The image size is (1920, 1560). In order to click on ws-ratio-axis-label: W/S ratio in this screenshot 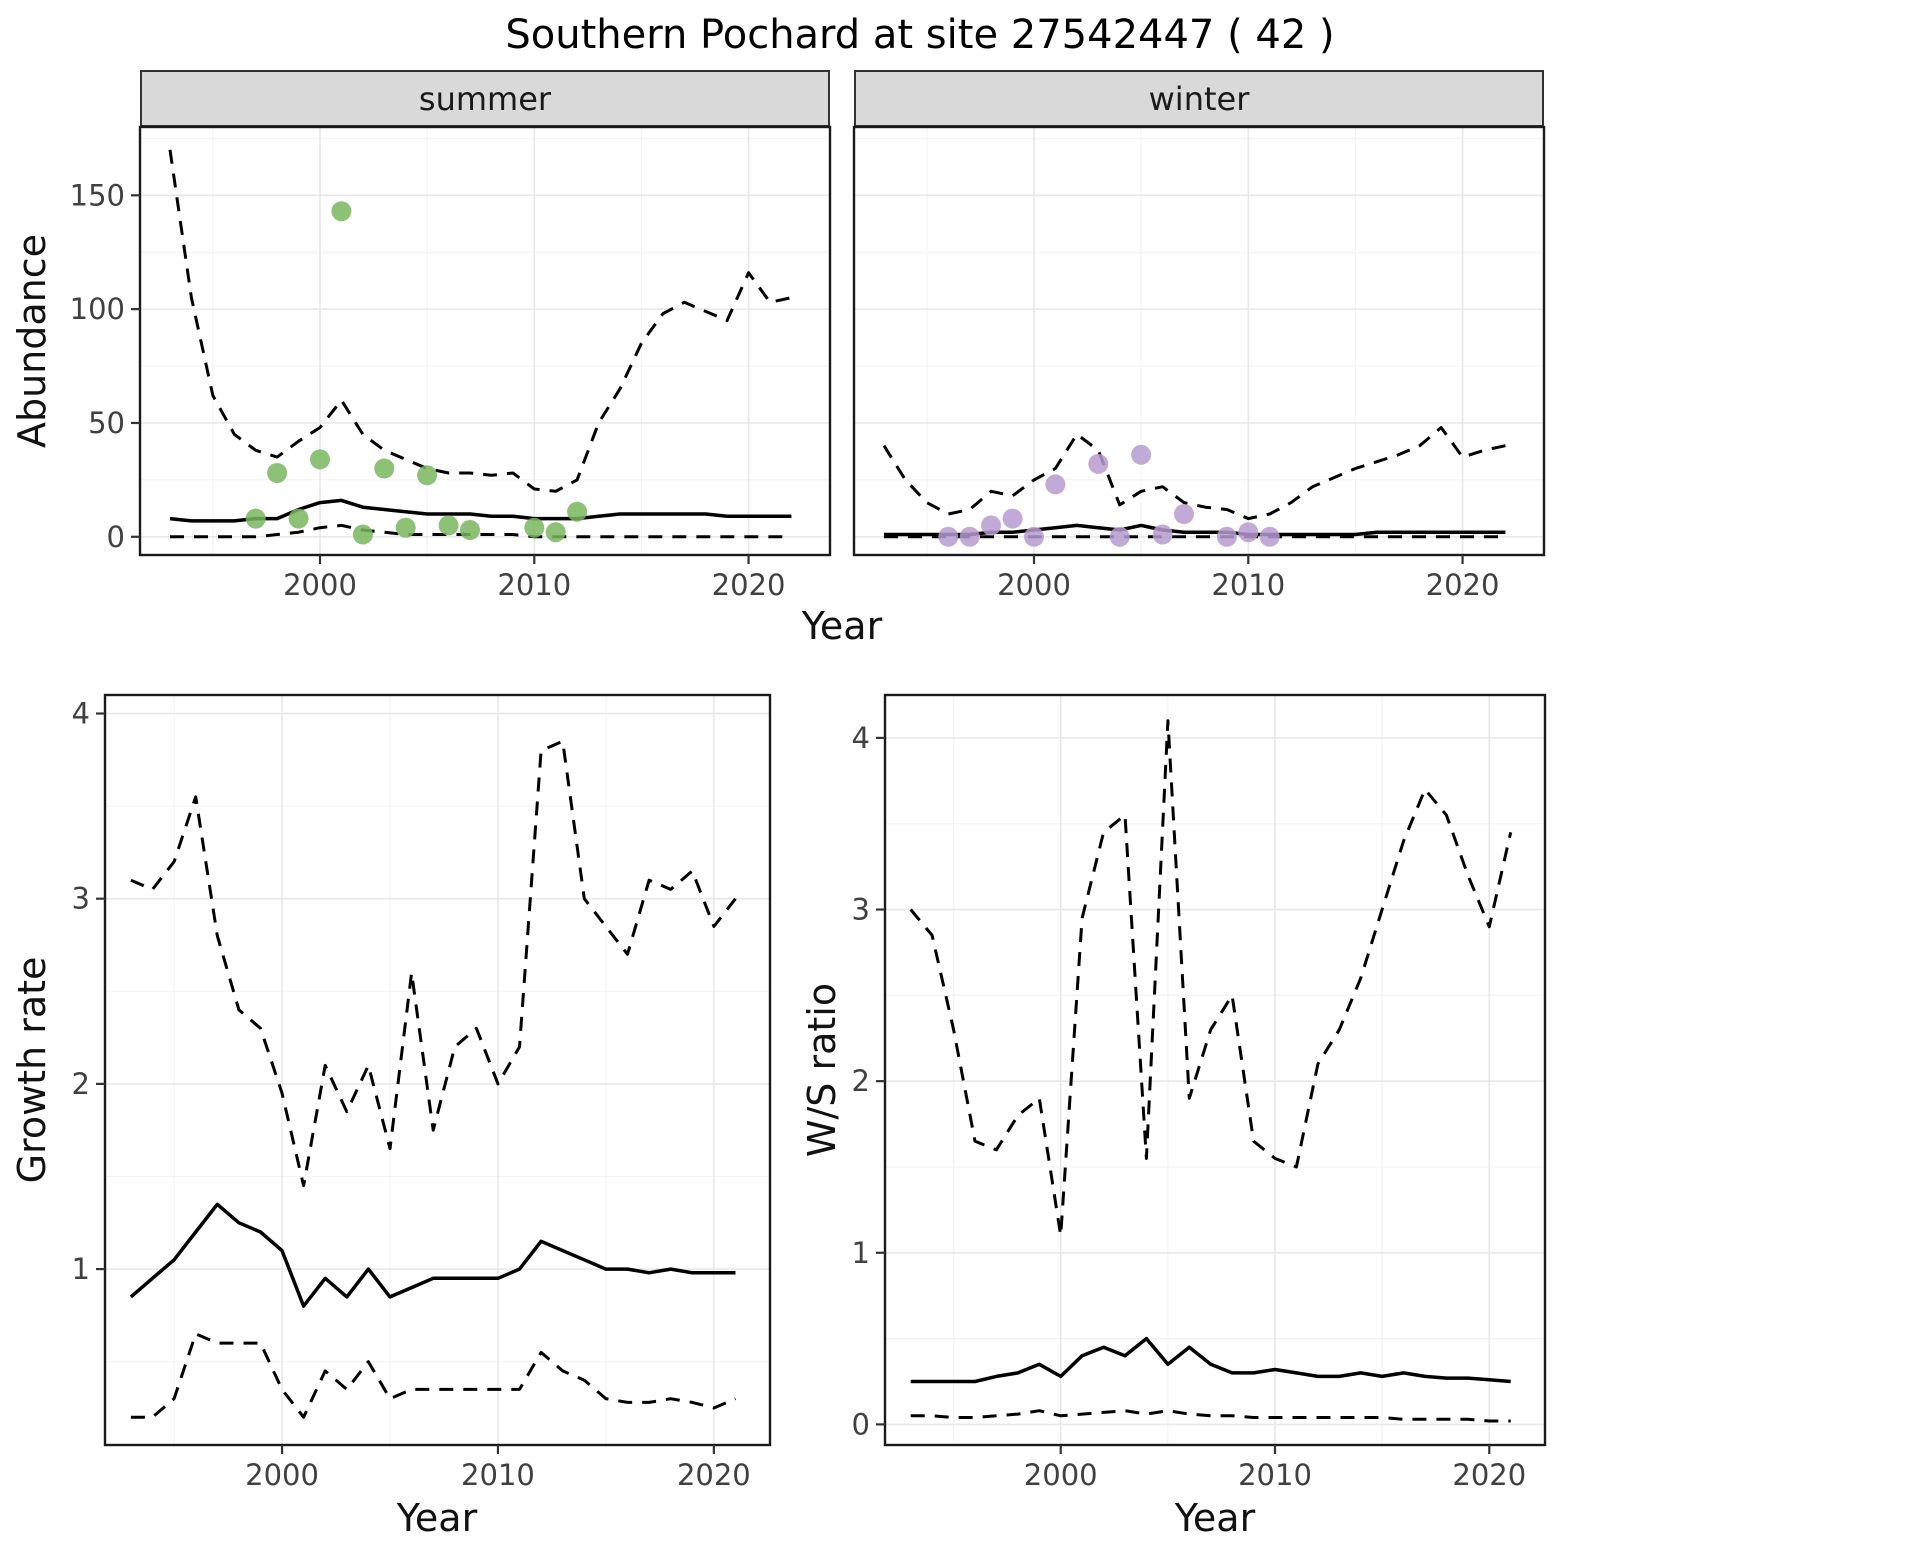, I will do `click(822, 1070)`.